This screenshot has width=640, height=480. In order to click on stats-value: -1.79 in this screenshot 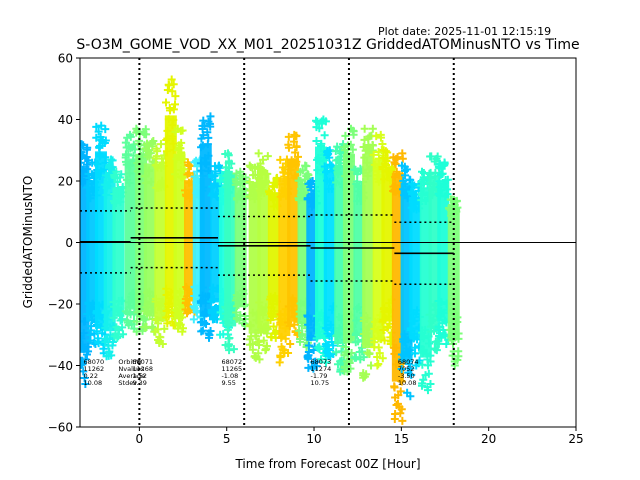, I will do `click(319, 376)`.